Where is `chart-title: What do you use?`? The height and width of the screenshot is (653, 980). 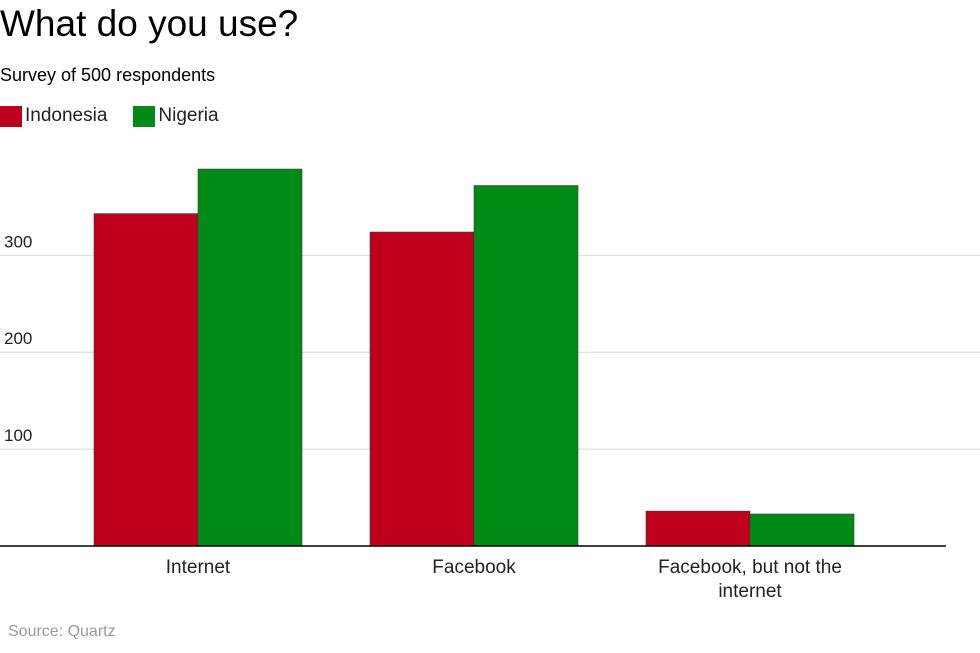
chart-title: What do you use? is located at coordinates (149, 23).